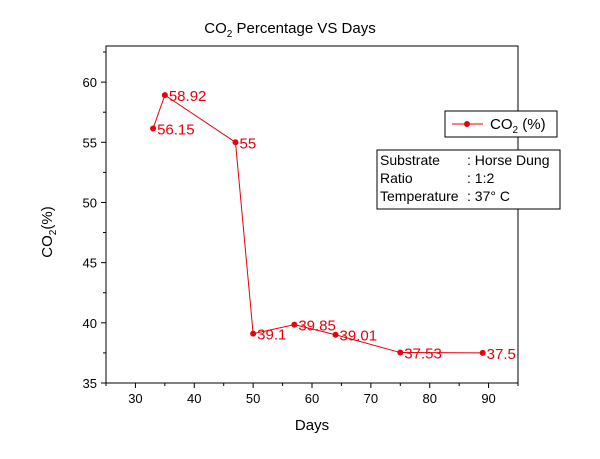 The image size is (600, 459). Describe the element at coordinates (90, 383) in the screenshot. I see `y-tick-label: 35` at that location.